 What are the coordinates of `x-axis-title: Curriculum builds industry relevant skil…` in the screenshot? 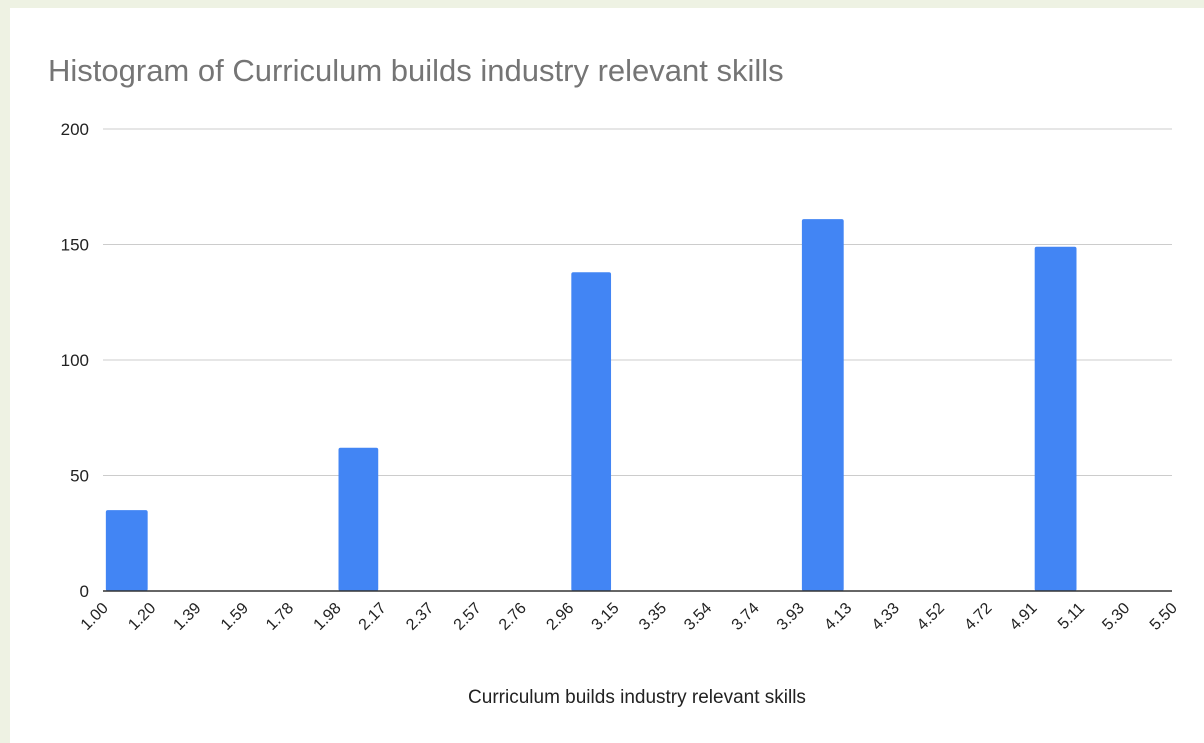 It's located at (637, 697).